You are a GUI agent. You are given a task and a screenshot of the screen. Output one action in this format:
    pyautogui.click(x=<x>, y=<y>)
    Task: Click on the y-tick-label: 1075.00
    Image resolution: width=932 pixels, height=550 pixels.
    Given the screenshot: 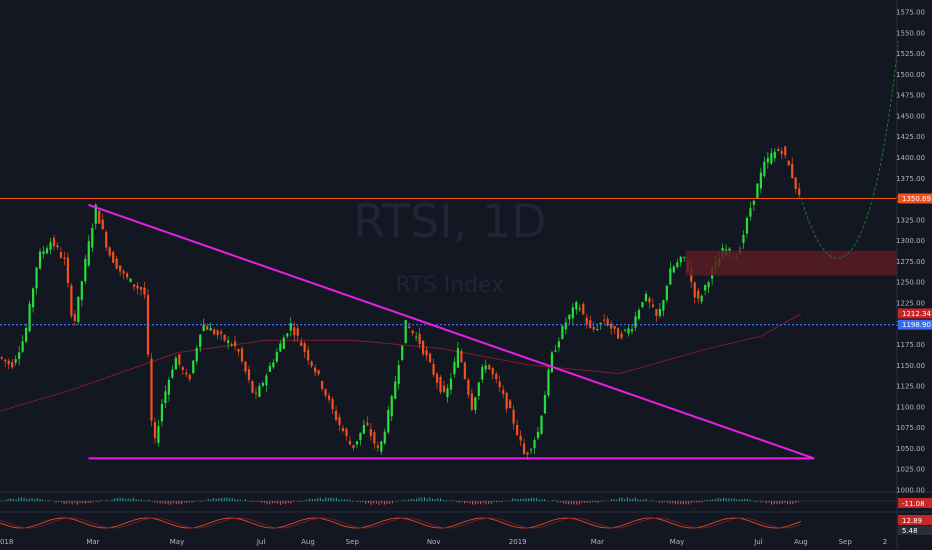 What is the action you would take?
    pyautogui.click(x=910, y=428)
    